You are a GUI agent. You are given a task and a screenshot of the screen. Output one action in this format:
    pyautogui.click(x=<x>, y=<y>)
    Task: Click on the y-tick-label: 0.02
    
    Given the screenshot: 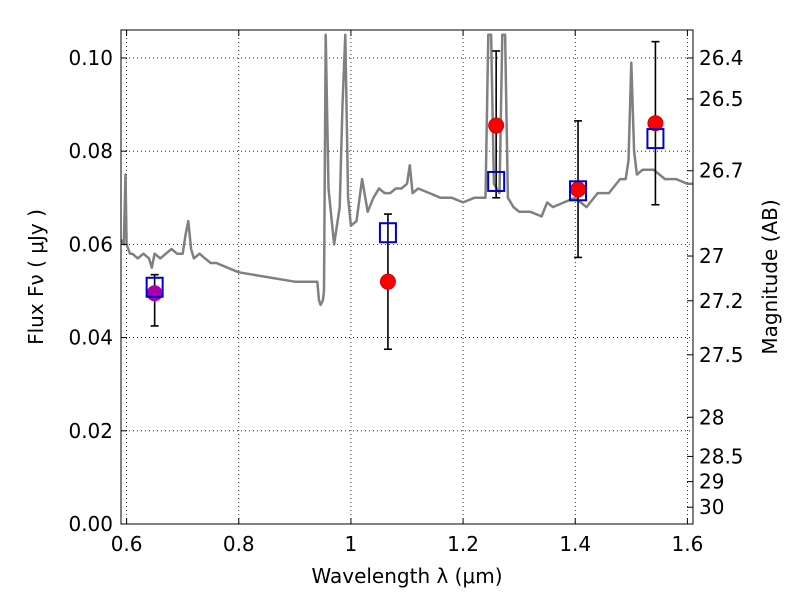 What is the action you would take?
    pyautogui.click(x=90, y=431)
    